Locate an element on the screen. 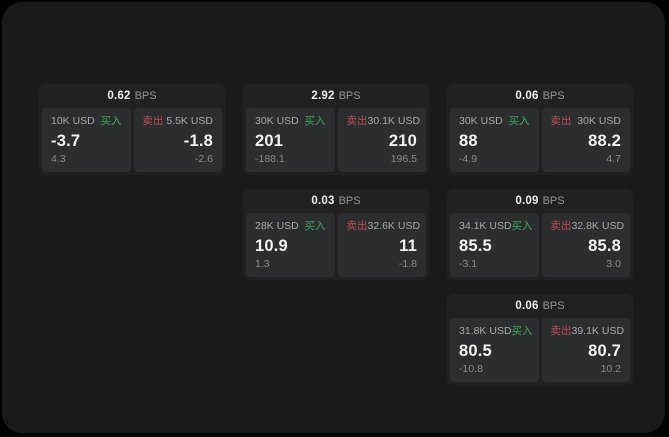 The image size is (669, 437). sell-delta: -2.6 is located at coordinates (203, 159).